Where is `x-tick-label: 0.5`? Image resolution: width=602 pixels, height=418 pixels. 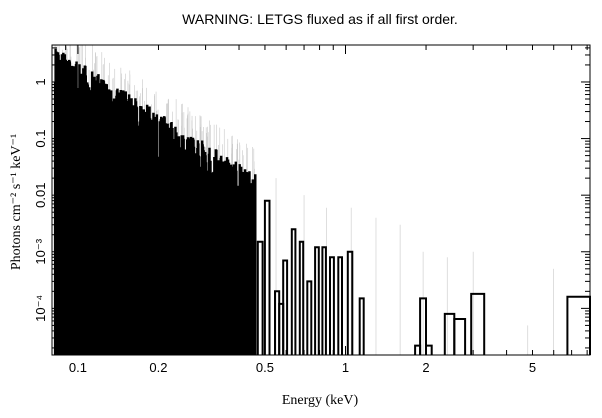 x-tick-label: 0.5 is located at coordinates (265, 367).